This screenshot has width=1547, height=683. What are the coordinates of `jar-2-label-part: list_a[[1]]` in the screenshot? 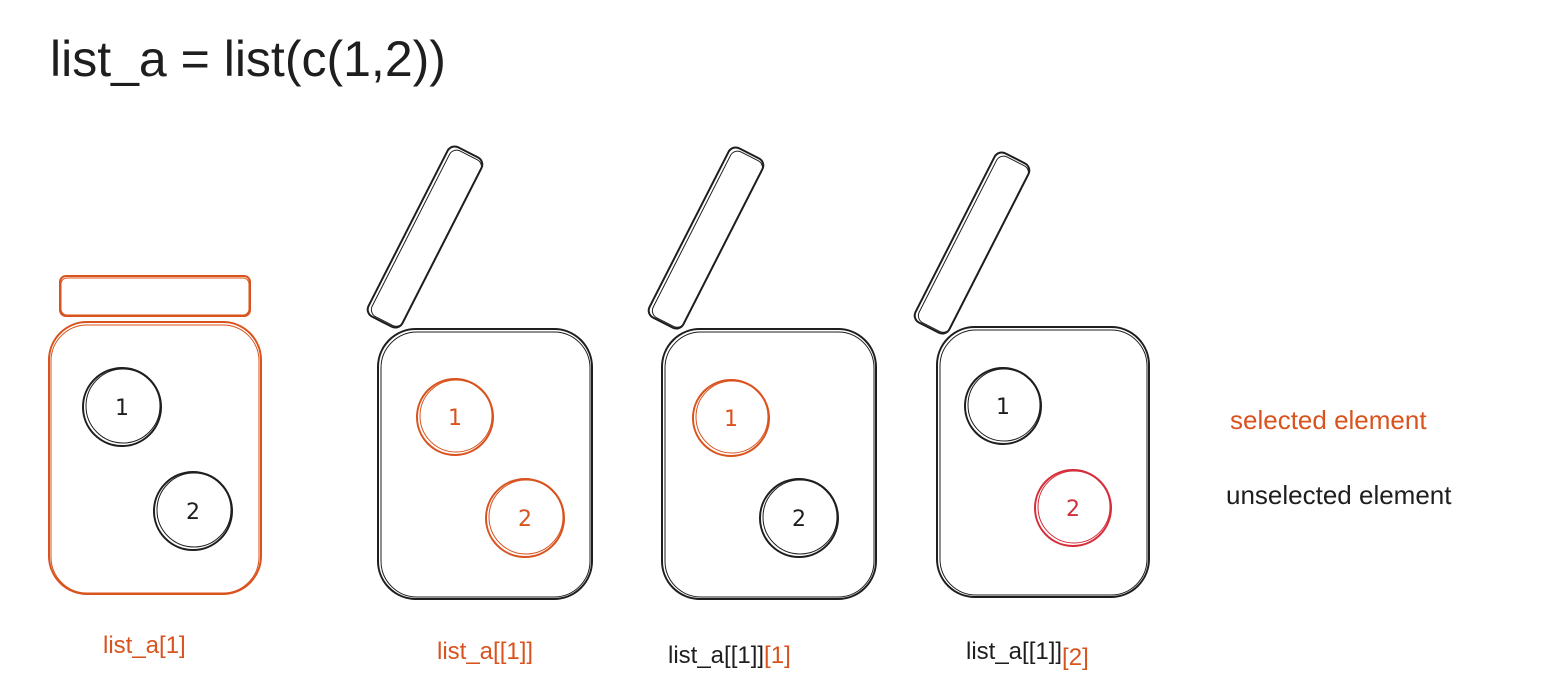 It's located at (485, 651).